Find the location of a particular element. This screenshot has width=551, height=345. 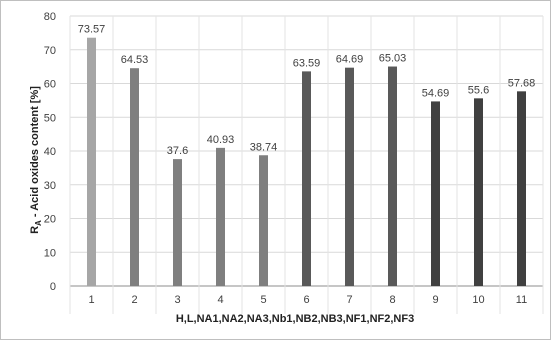

y-tick-label: 50 is located at coordinates (50, 118).